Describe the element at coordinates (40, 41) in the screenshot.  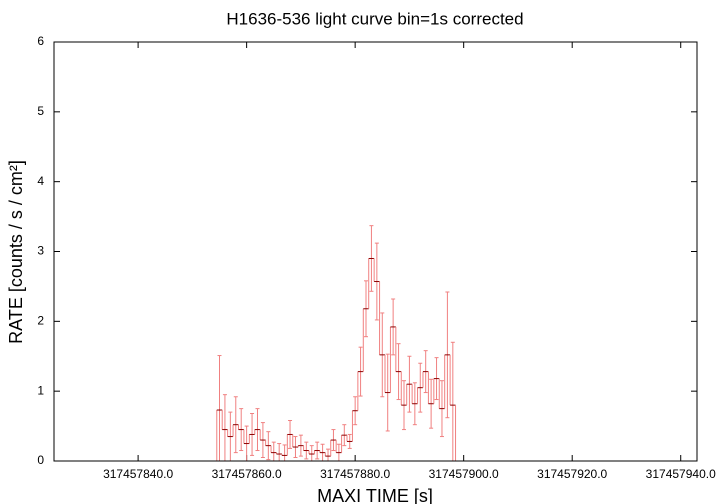
I see `y-tick-label: 6` at that location.